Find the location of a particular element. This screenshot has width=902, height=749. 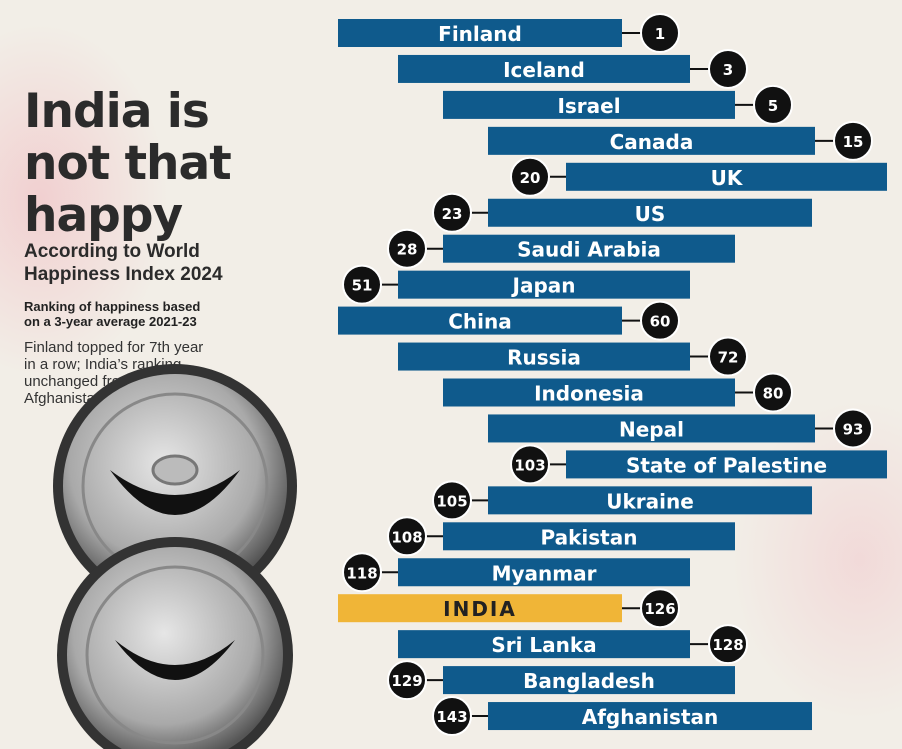

ranking-row: Indonesia 80 is located at coordinates (618, 392).